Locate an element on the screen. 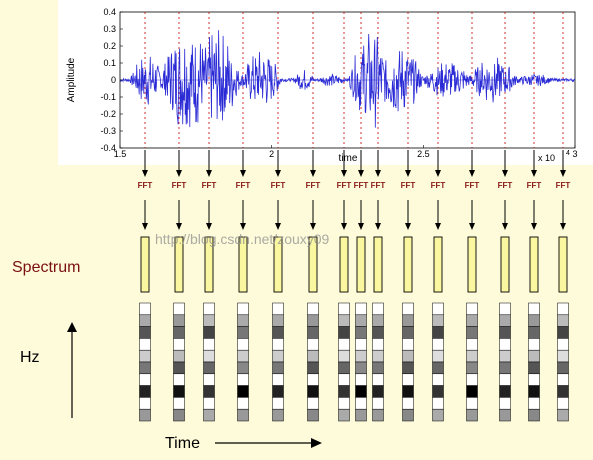  x-axis-ticks: 1.5 2 2.5 3 is located at coordinates (346, 152).